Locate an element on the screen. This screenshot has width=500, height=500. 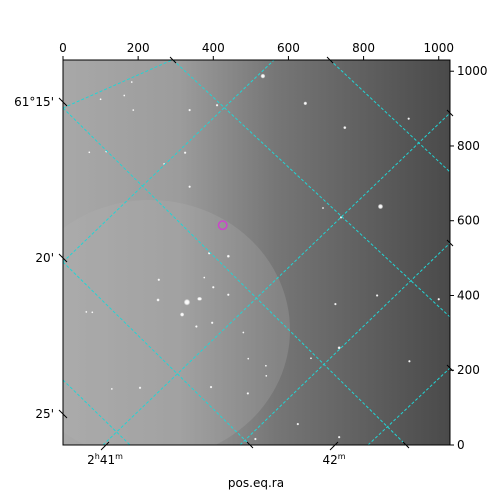
ra-tick-label: 2h41m is located at coordinates (105, 459).